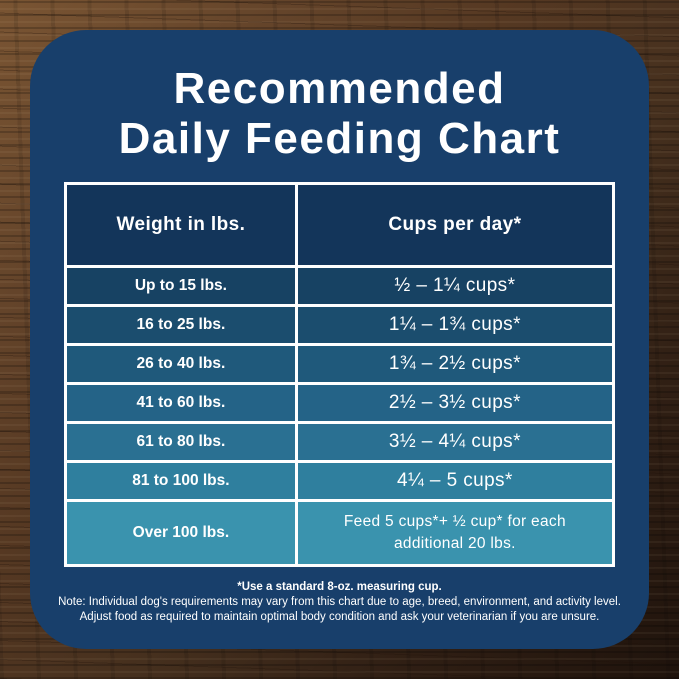  I want to click on title-line-2: Daily Feeding Chart, so click(339, 138).